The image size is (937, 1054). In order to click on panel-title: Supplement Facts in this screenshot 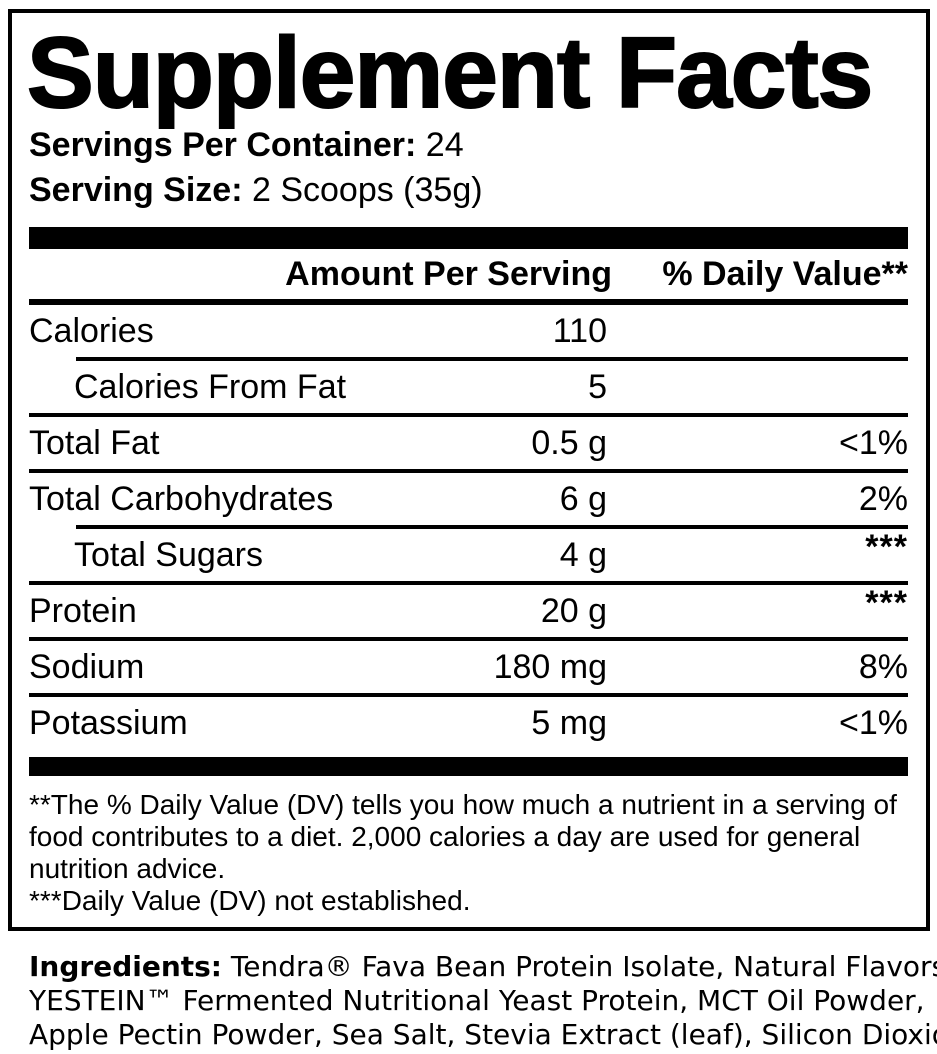, I will do `click(450, 73)`.